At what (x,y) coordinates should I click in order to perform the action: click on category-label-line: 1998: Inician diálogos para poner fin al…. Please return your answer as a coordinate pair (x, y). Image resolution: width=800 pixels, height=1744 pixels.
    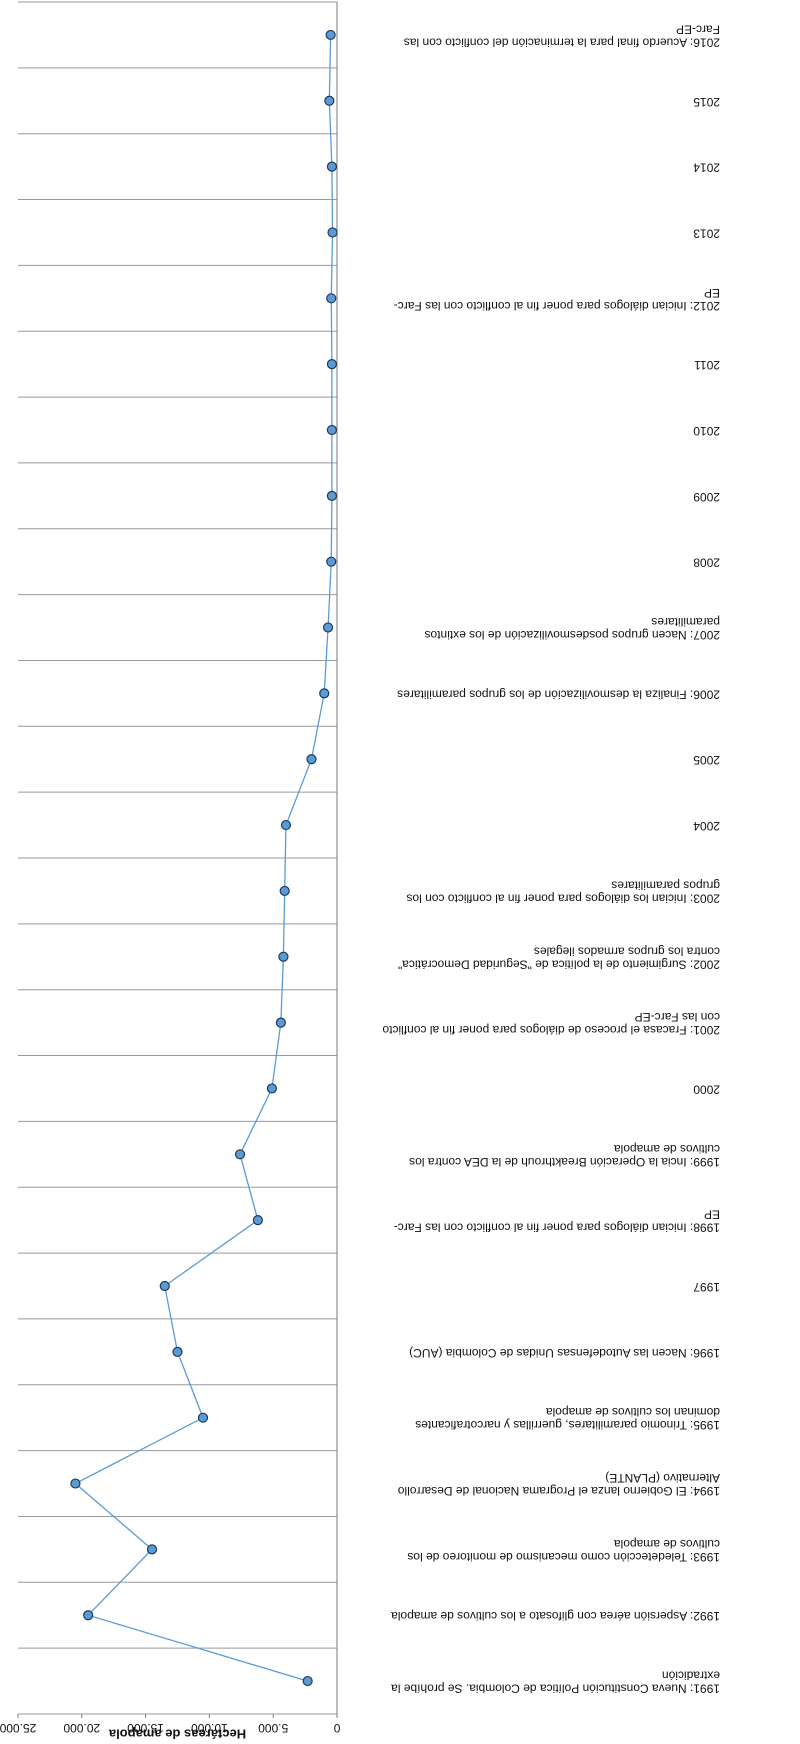
    Looking at the image, I should click on (557, 1227).